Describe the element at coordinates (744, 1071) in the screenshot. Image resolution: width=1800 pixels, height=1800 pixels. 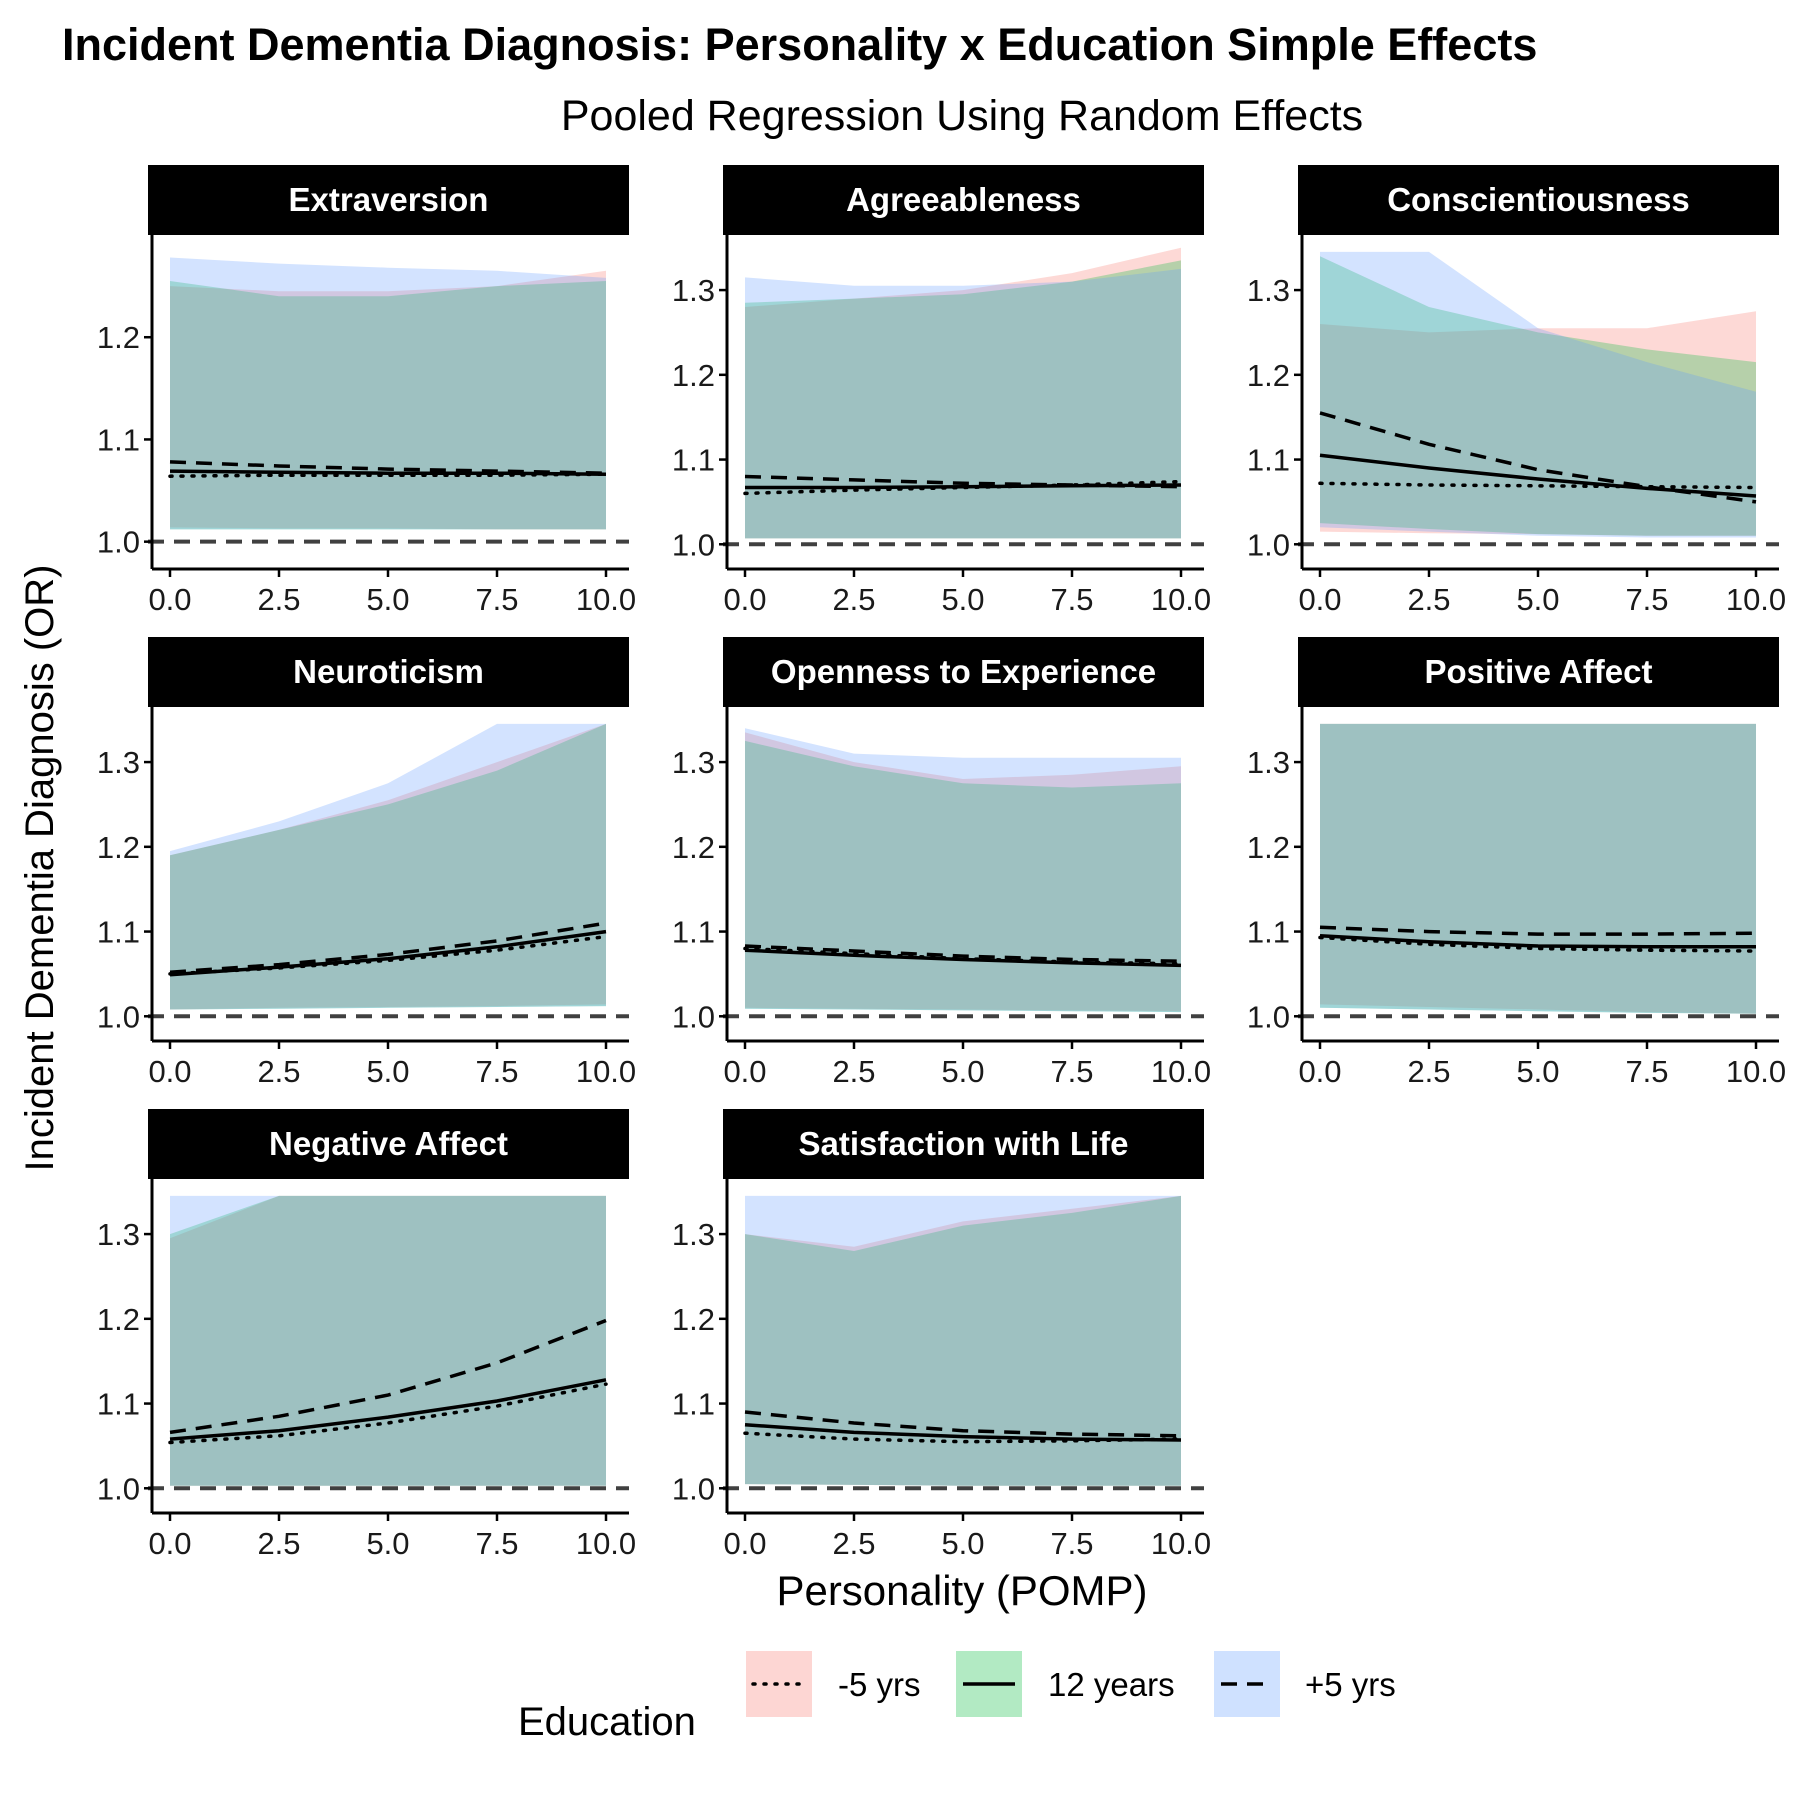
I see `x-tick-label-openness-to-experience: 0.0` at that location.